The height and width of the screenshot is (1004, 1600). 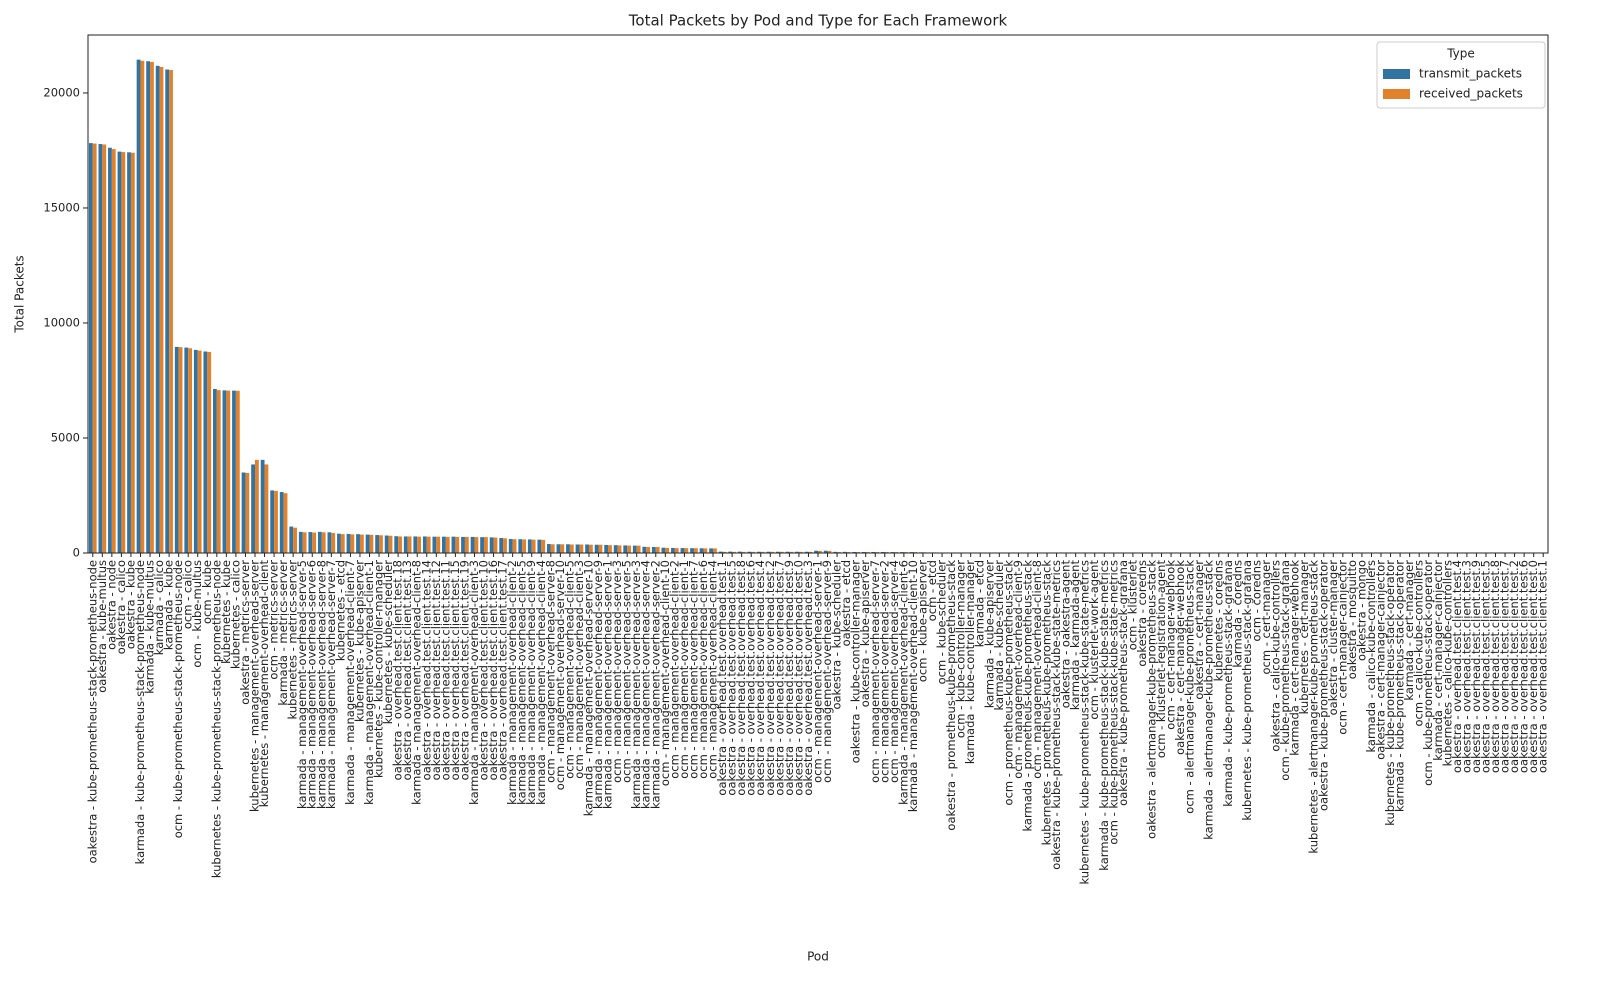 I want to click on y-tick-label: 20000, so click(x=61, y=92).